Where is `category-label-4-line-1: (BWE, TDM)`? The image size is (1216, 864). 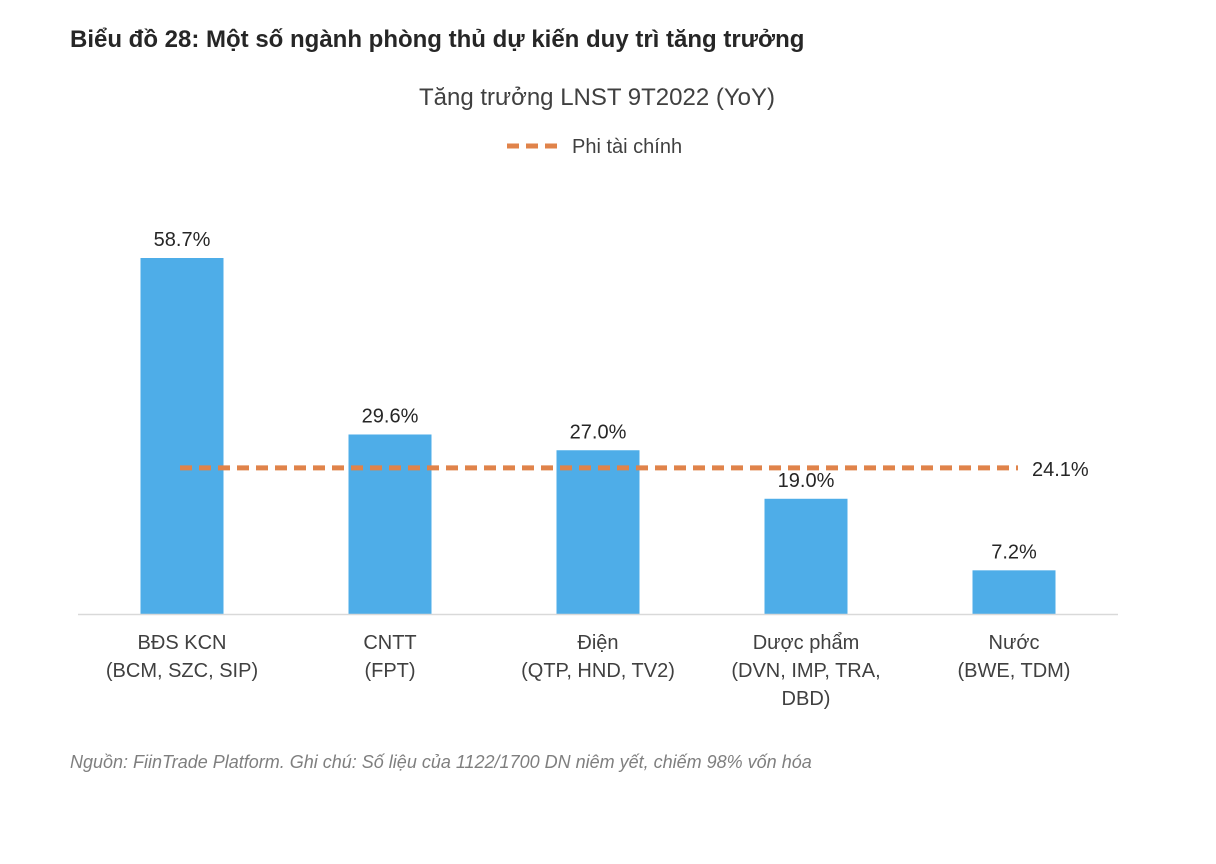 category-label-4-line-1: (BWE, TDM) is located at coordinates (1014, 671).